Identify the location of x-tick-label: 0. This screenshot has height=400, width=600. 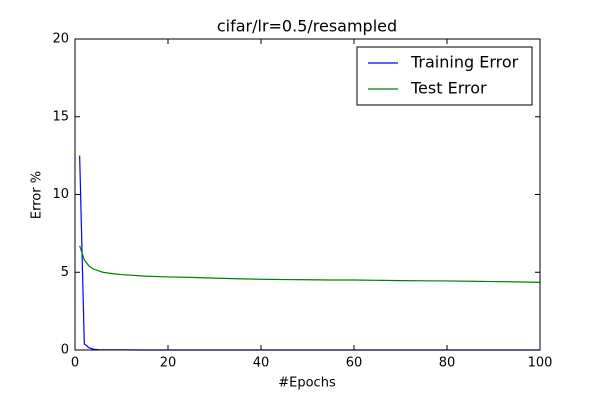
(75, 363).